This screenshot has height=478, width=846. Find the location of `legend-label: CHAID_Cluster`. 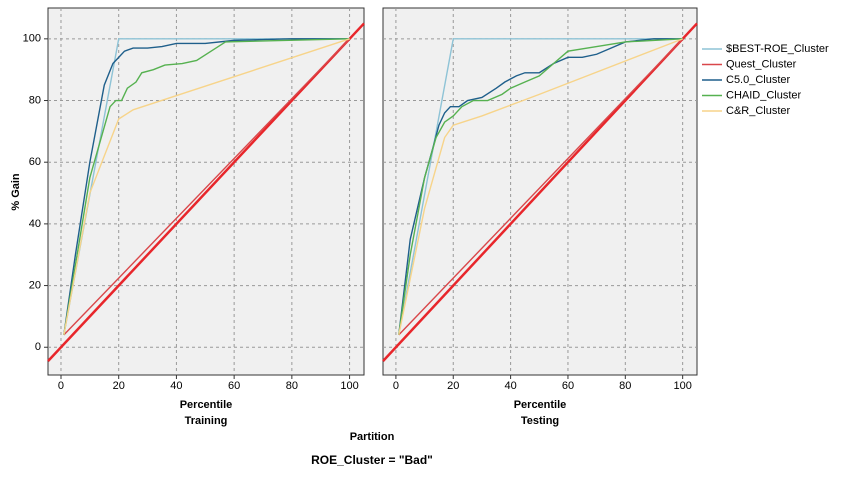

legend-label: CHAID_Cluster is located at coordinates (764, 95).